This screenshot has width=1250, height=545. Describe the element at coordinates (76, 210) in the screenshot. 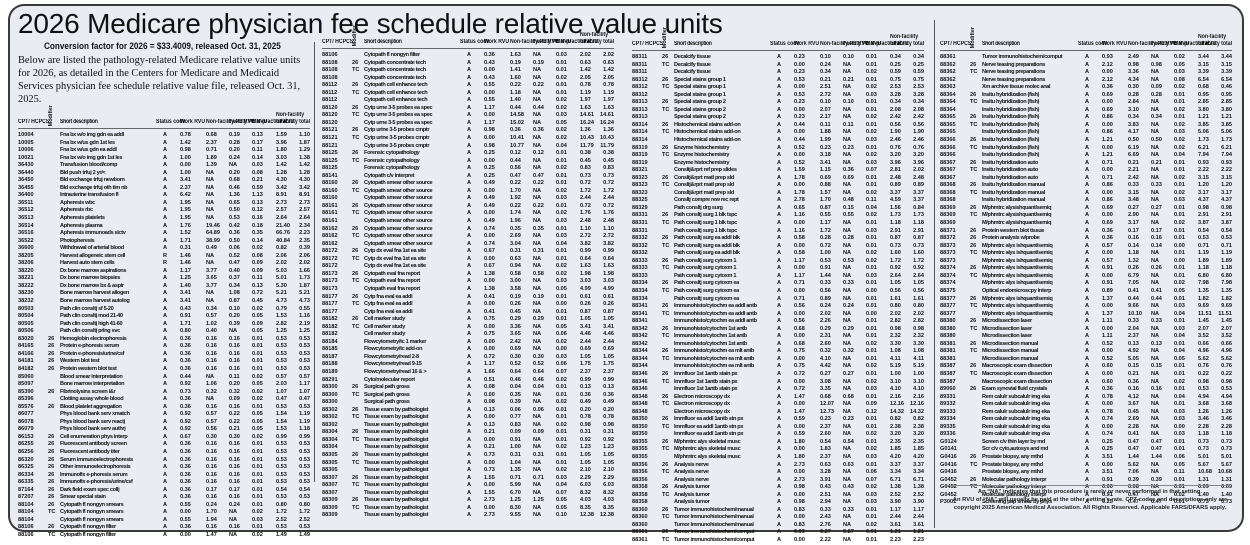

I see `short-description: Apheresis rbc` at that location.